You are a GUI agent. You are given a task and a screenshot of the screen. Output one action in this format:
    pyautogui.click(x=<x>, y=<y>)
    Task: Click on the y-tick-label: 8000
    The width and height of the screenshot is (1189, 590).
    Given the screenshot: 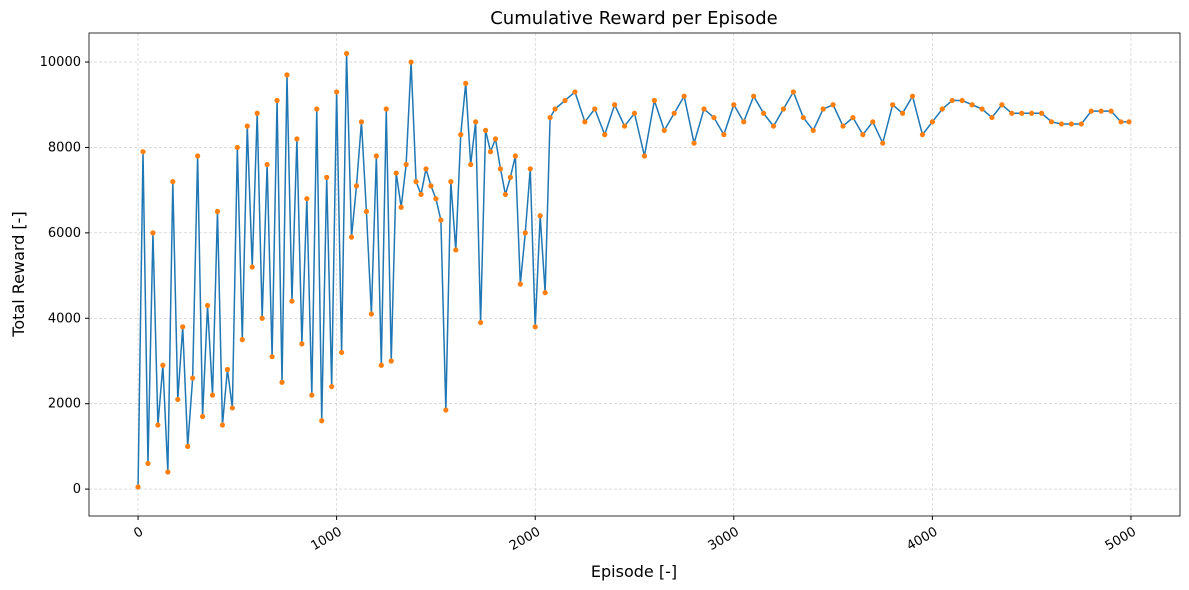 What is the action you would take?
    pyautogui.click(x=64, y=147)
    